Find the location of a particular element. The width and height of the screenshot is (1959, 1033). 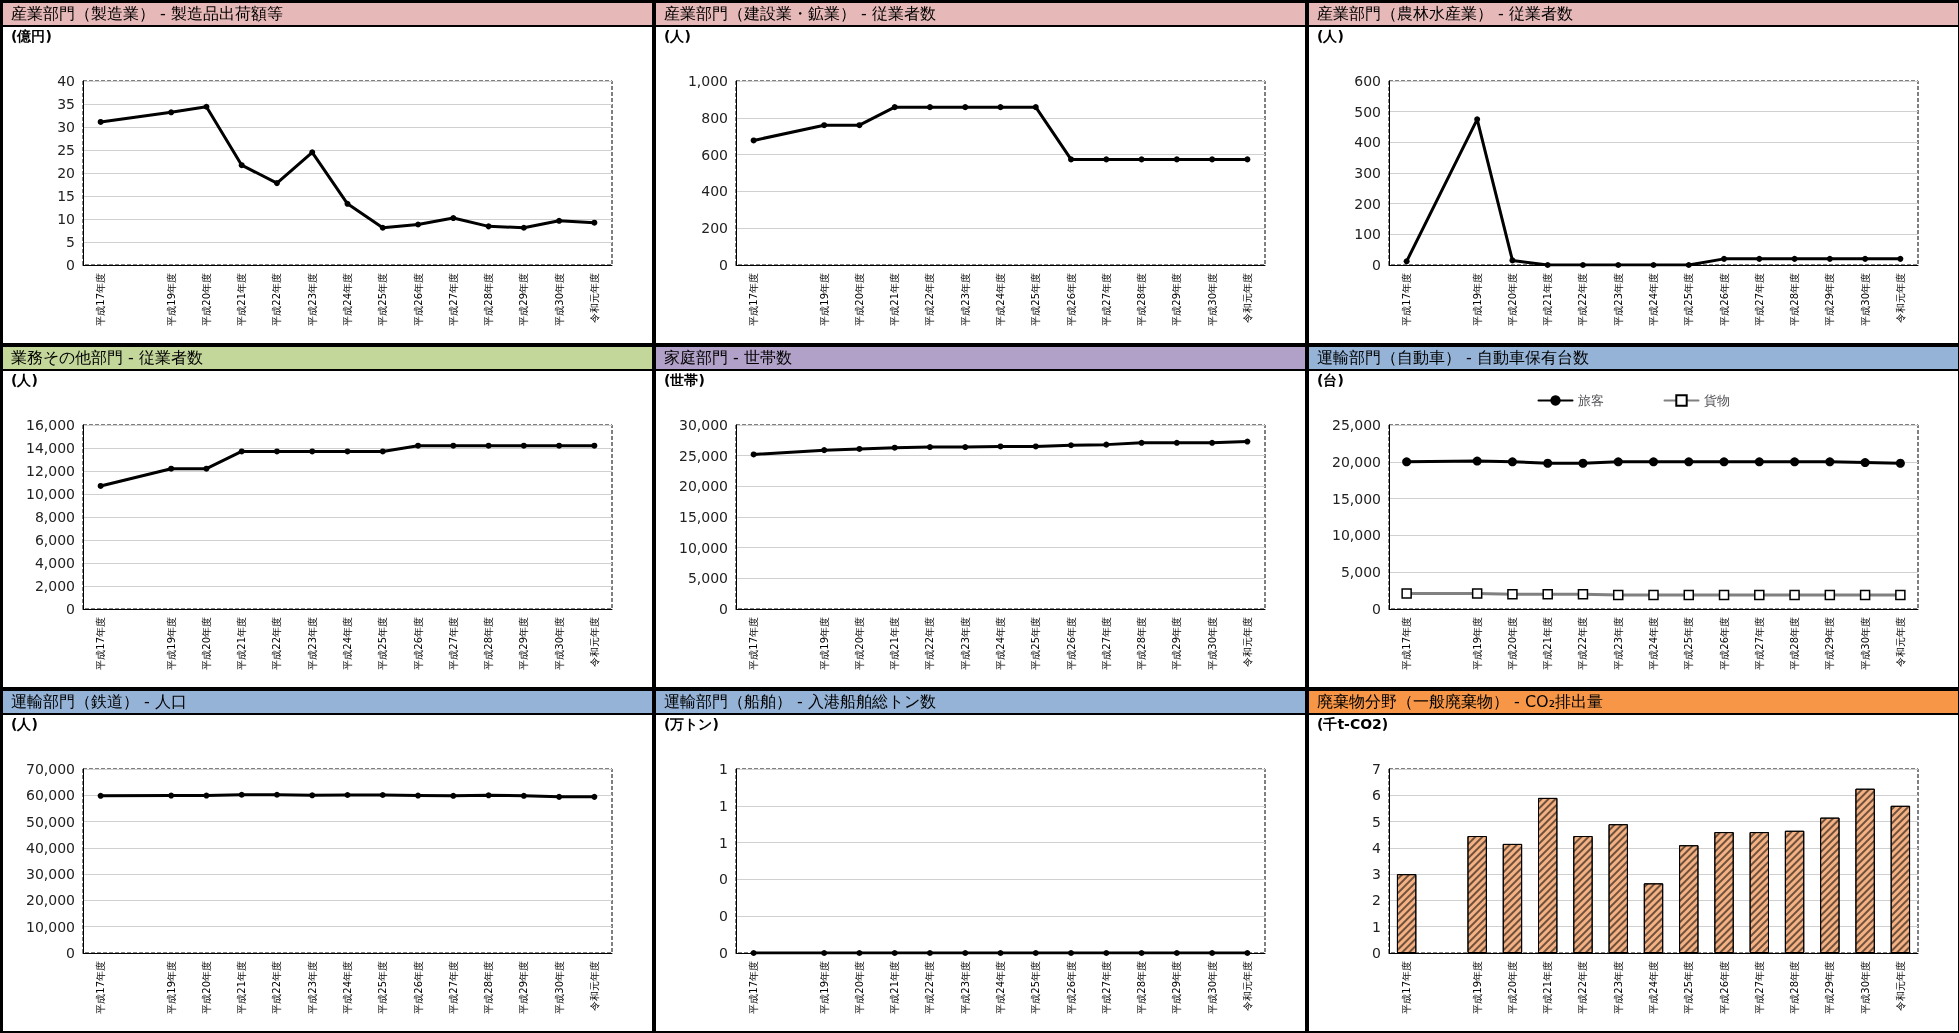

chart-title: 産業部門（製造業） - 製造品出荷額等 is located at coordinates (327, 15).